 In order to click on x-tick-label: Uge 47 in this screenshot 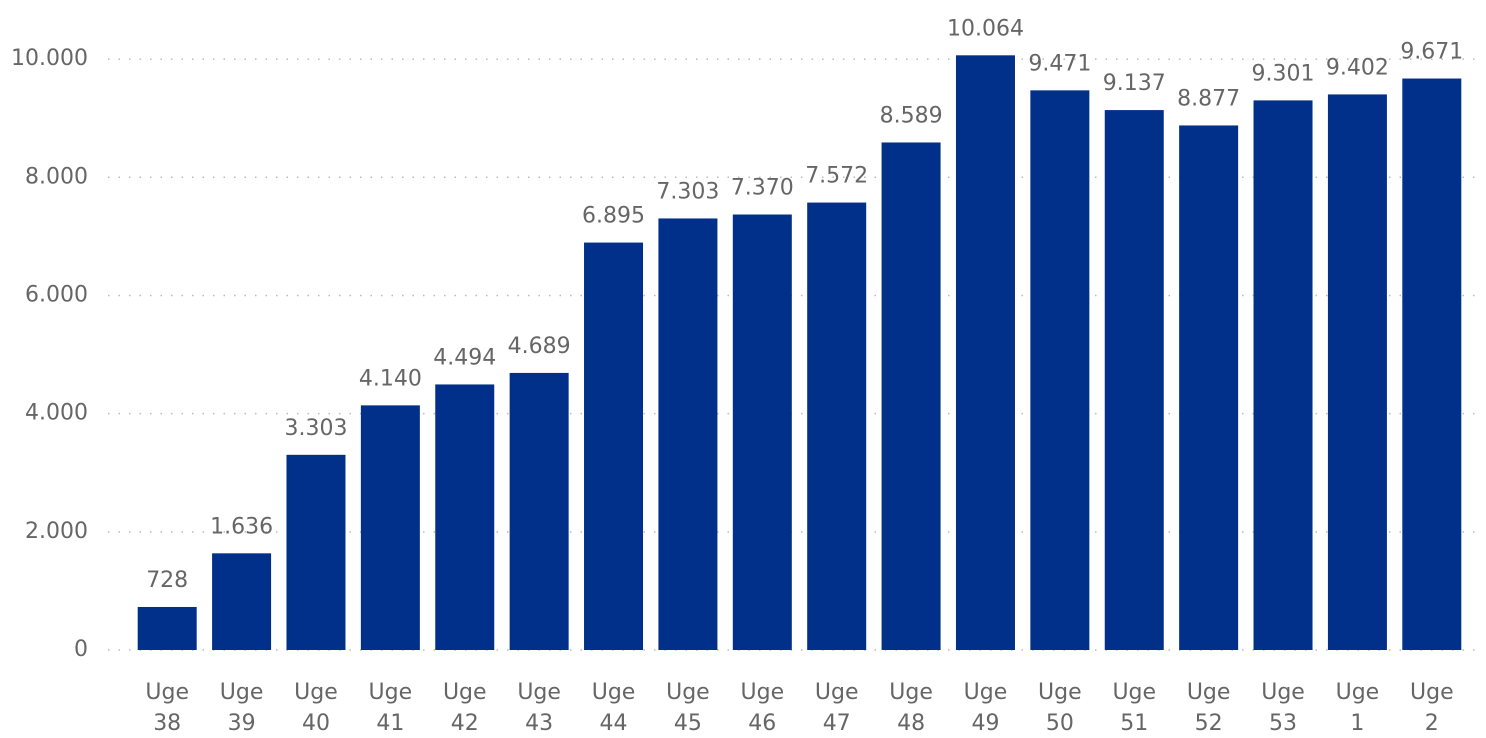, I will do `click(837, 708)`.